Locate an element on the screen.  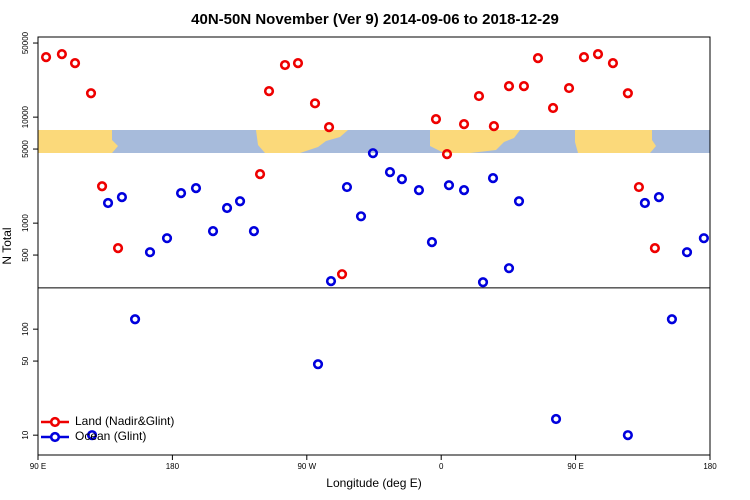
y-tick-label: 5000 is located at coordinates (25, 149).